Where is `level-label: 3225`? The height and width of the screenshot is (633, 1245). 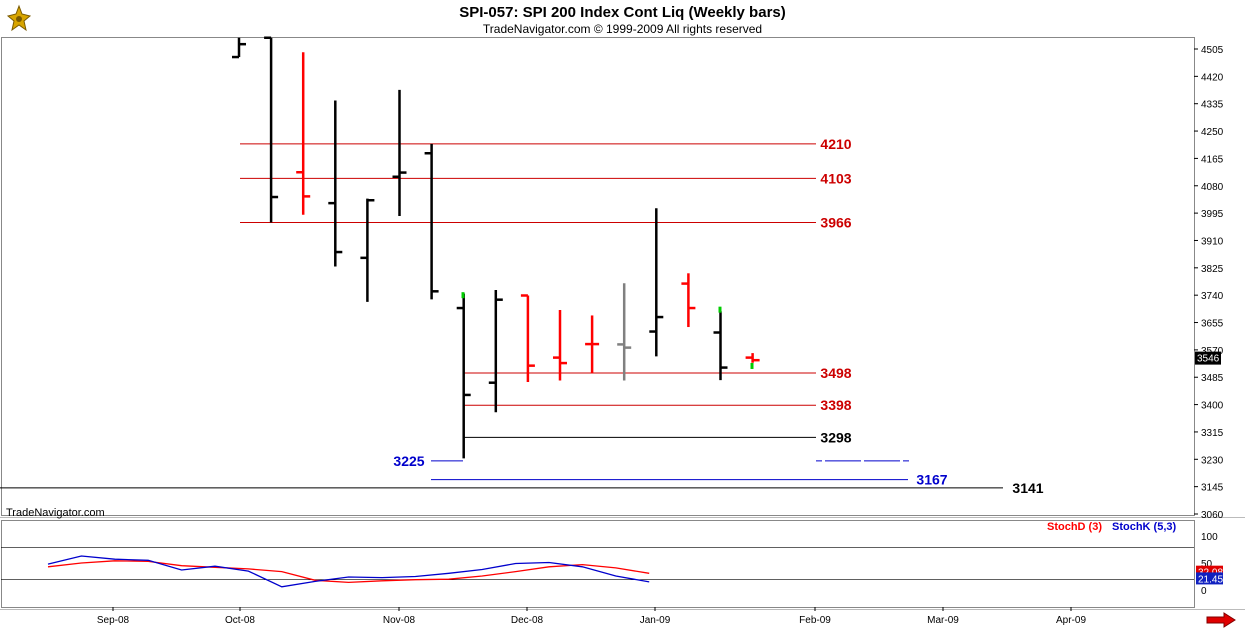 level-label: 3225 is located at coordinates (408, 461).